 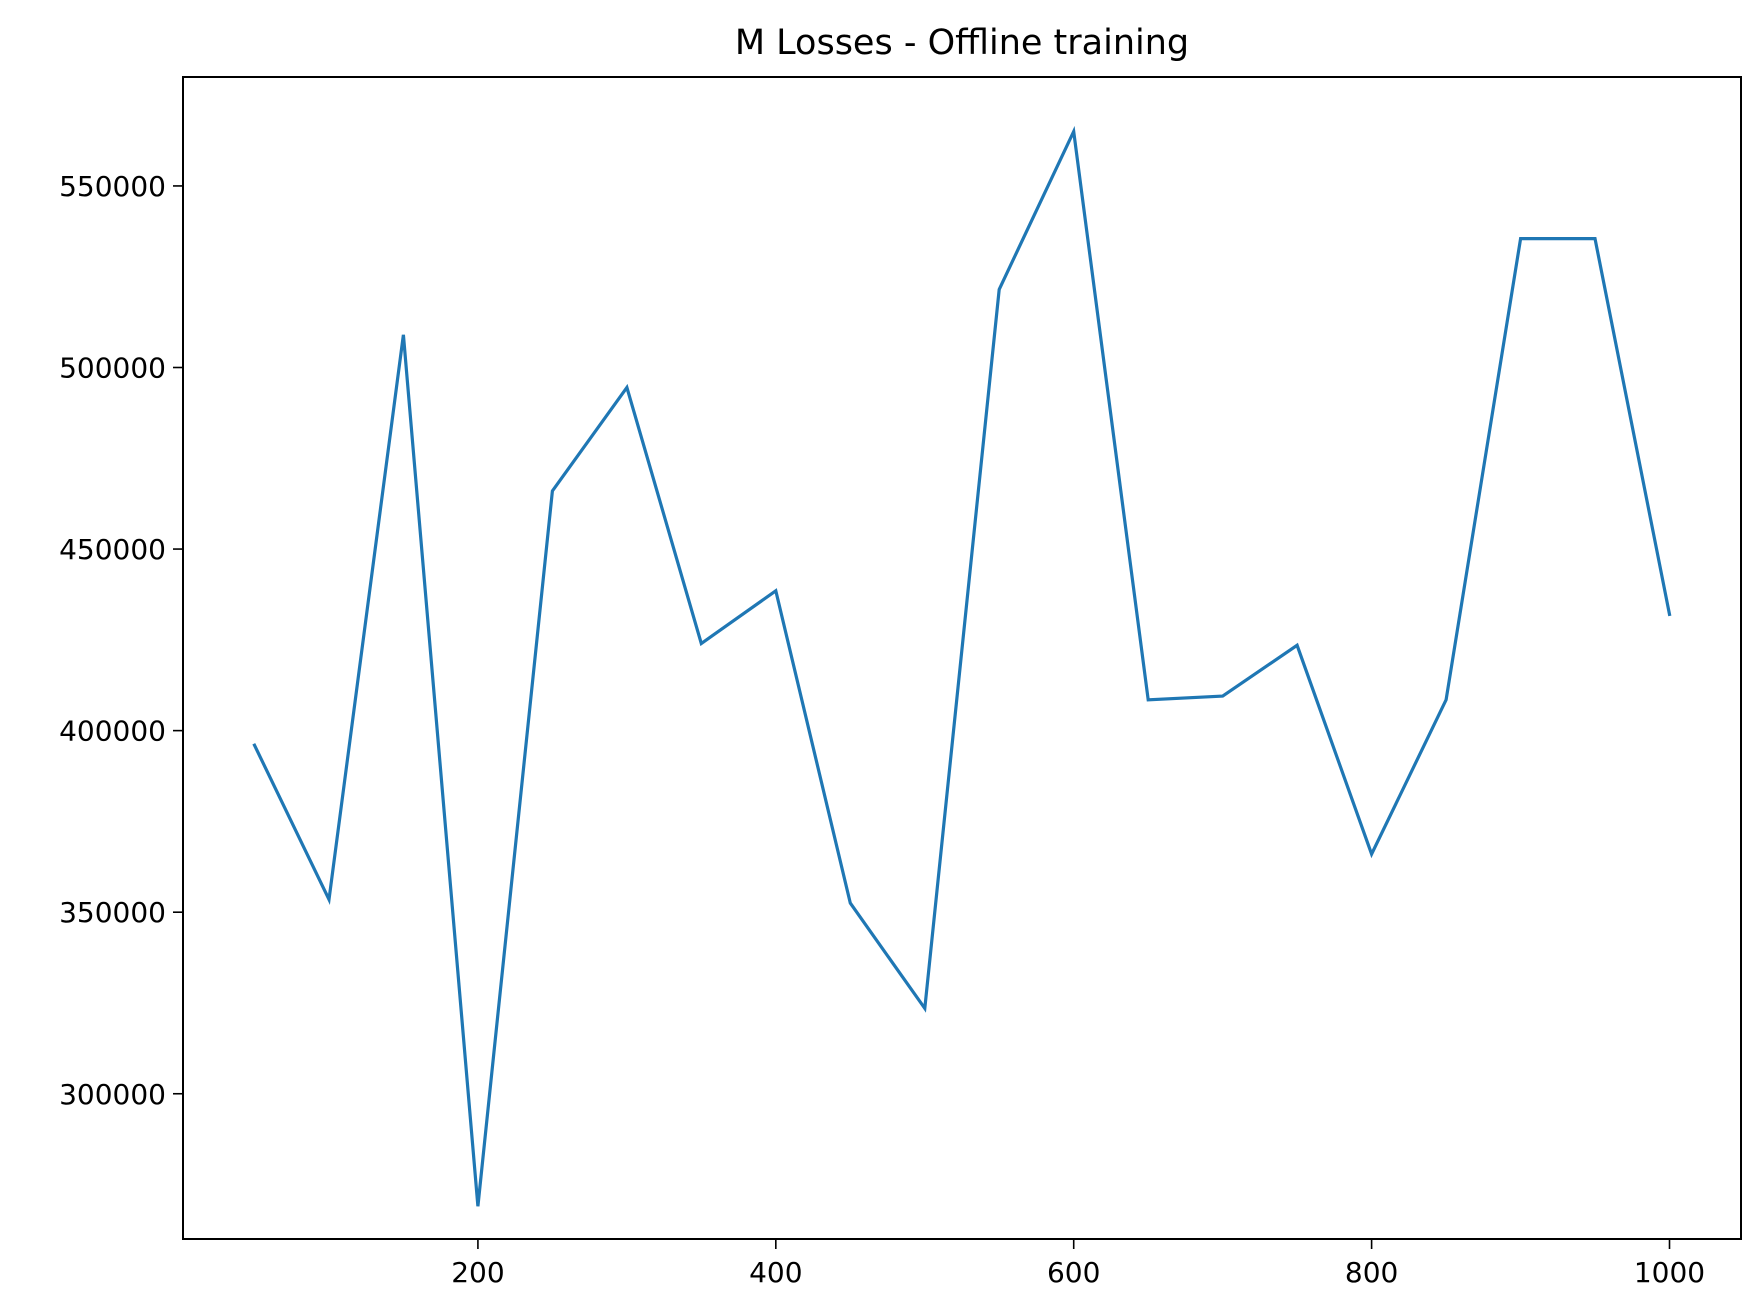 I want to click on x-tick-label: 400, so click(x=775, y=1272).